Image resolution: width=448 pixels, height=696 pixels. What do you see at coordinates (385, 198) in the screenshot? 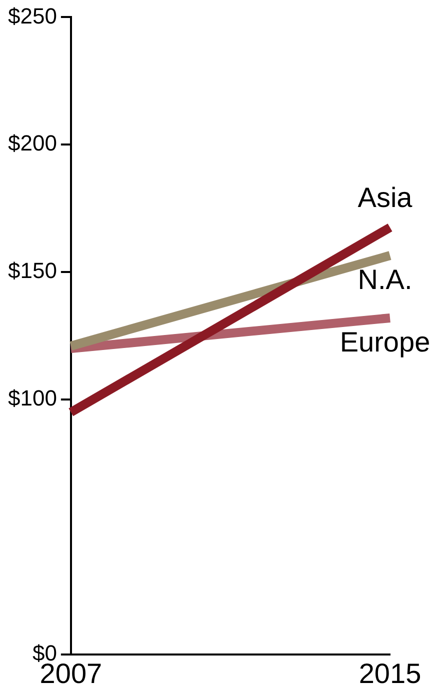
I see `series-label: Asia` at bounding box center [385, 198].